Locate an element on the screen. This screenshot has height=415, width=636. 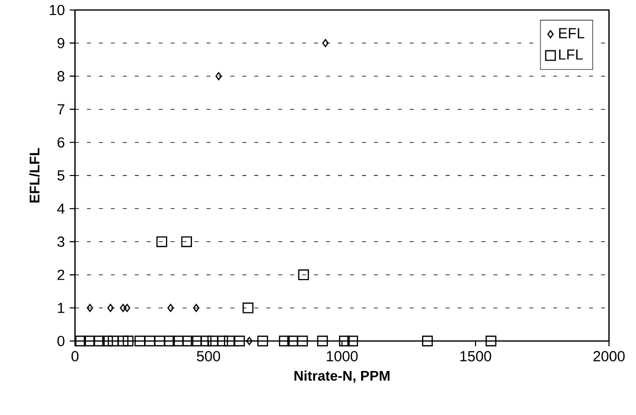
legend-label: LFL is located at coordinates (571, 55).